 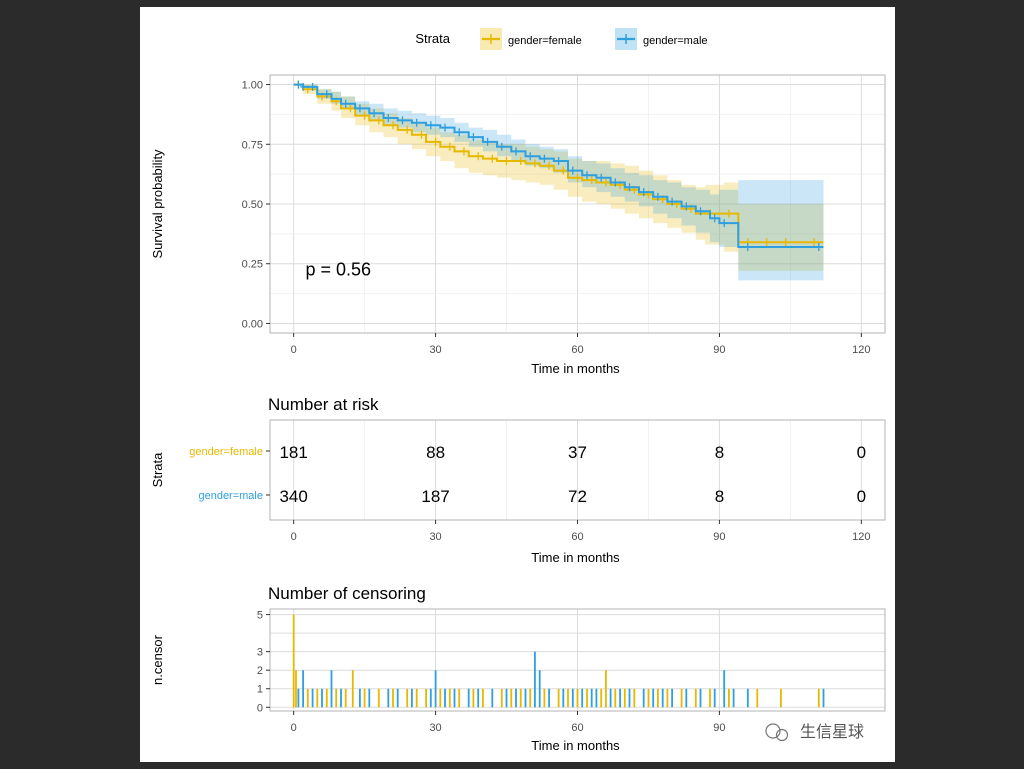 What do you see at coordinates (260, 653) in the screenshot?
I see `censor-y-tick-label: 3` at bounding box center [260, 653].